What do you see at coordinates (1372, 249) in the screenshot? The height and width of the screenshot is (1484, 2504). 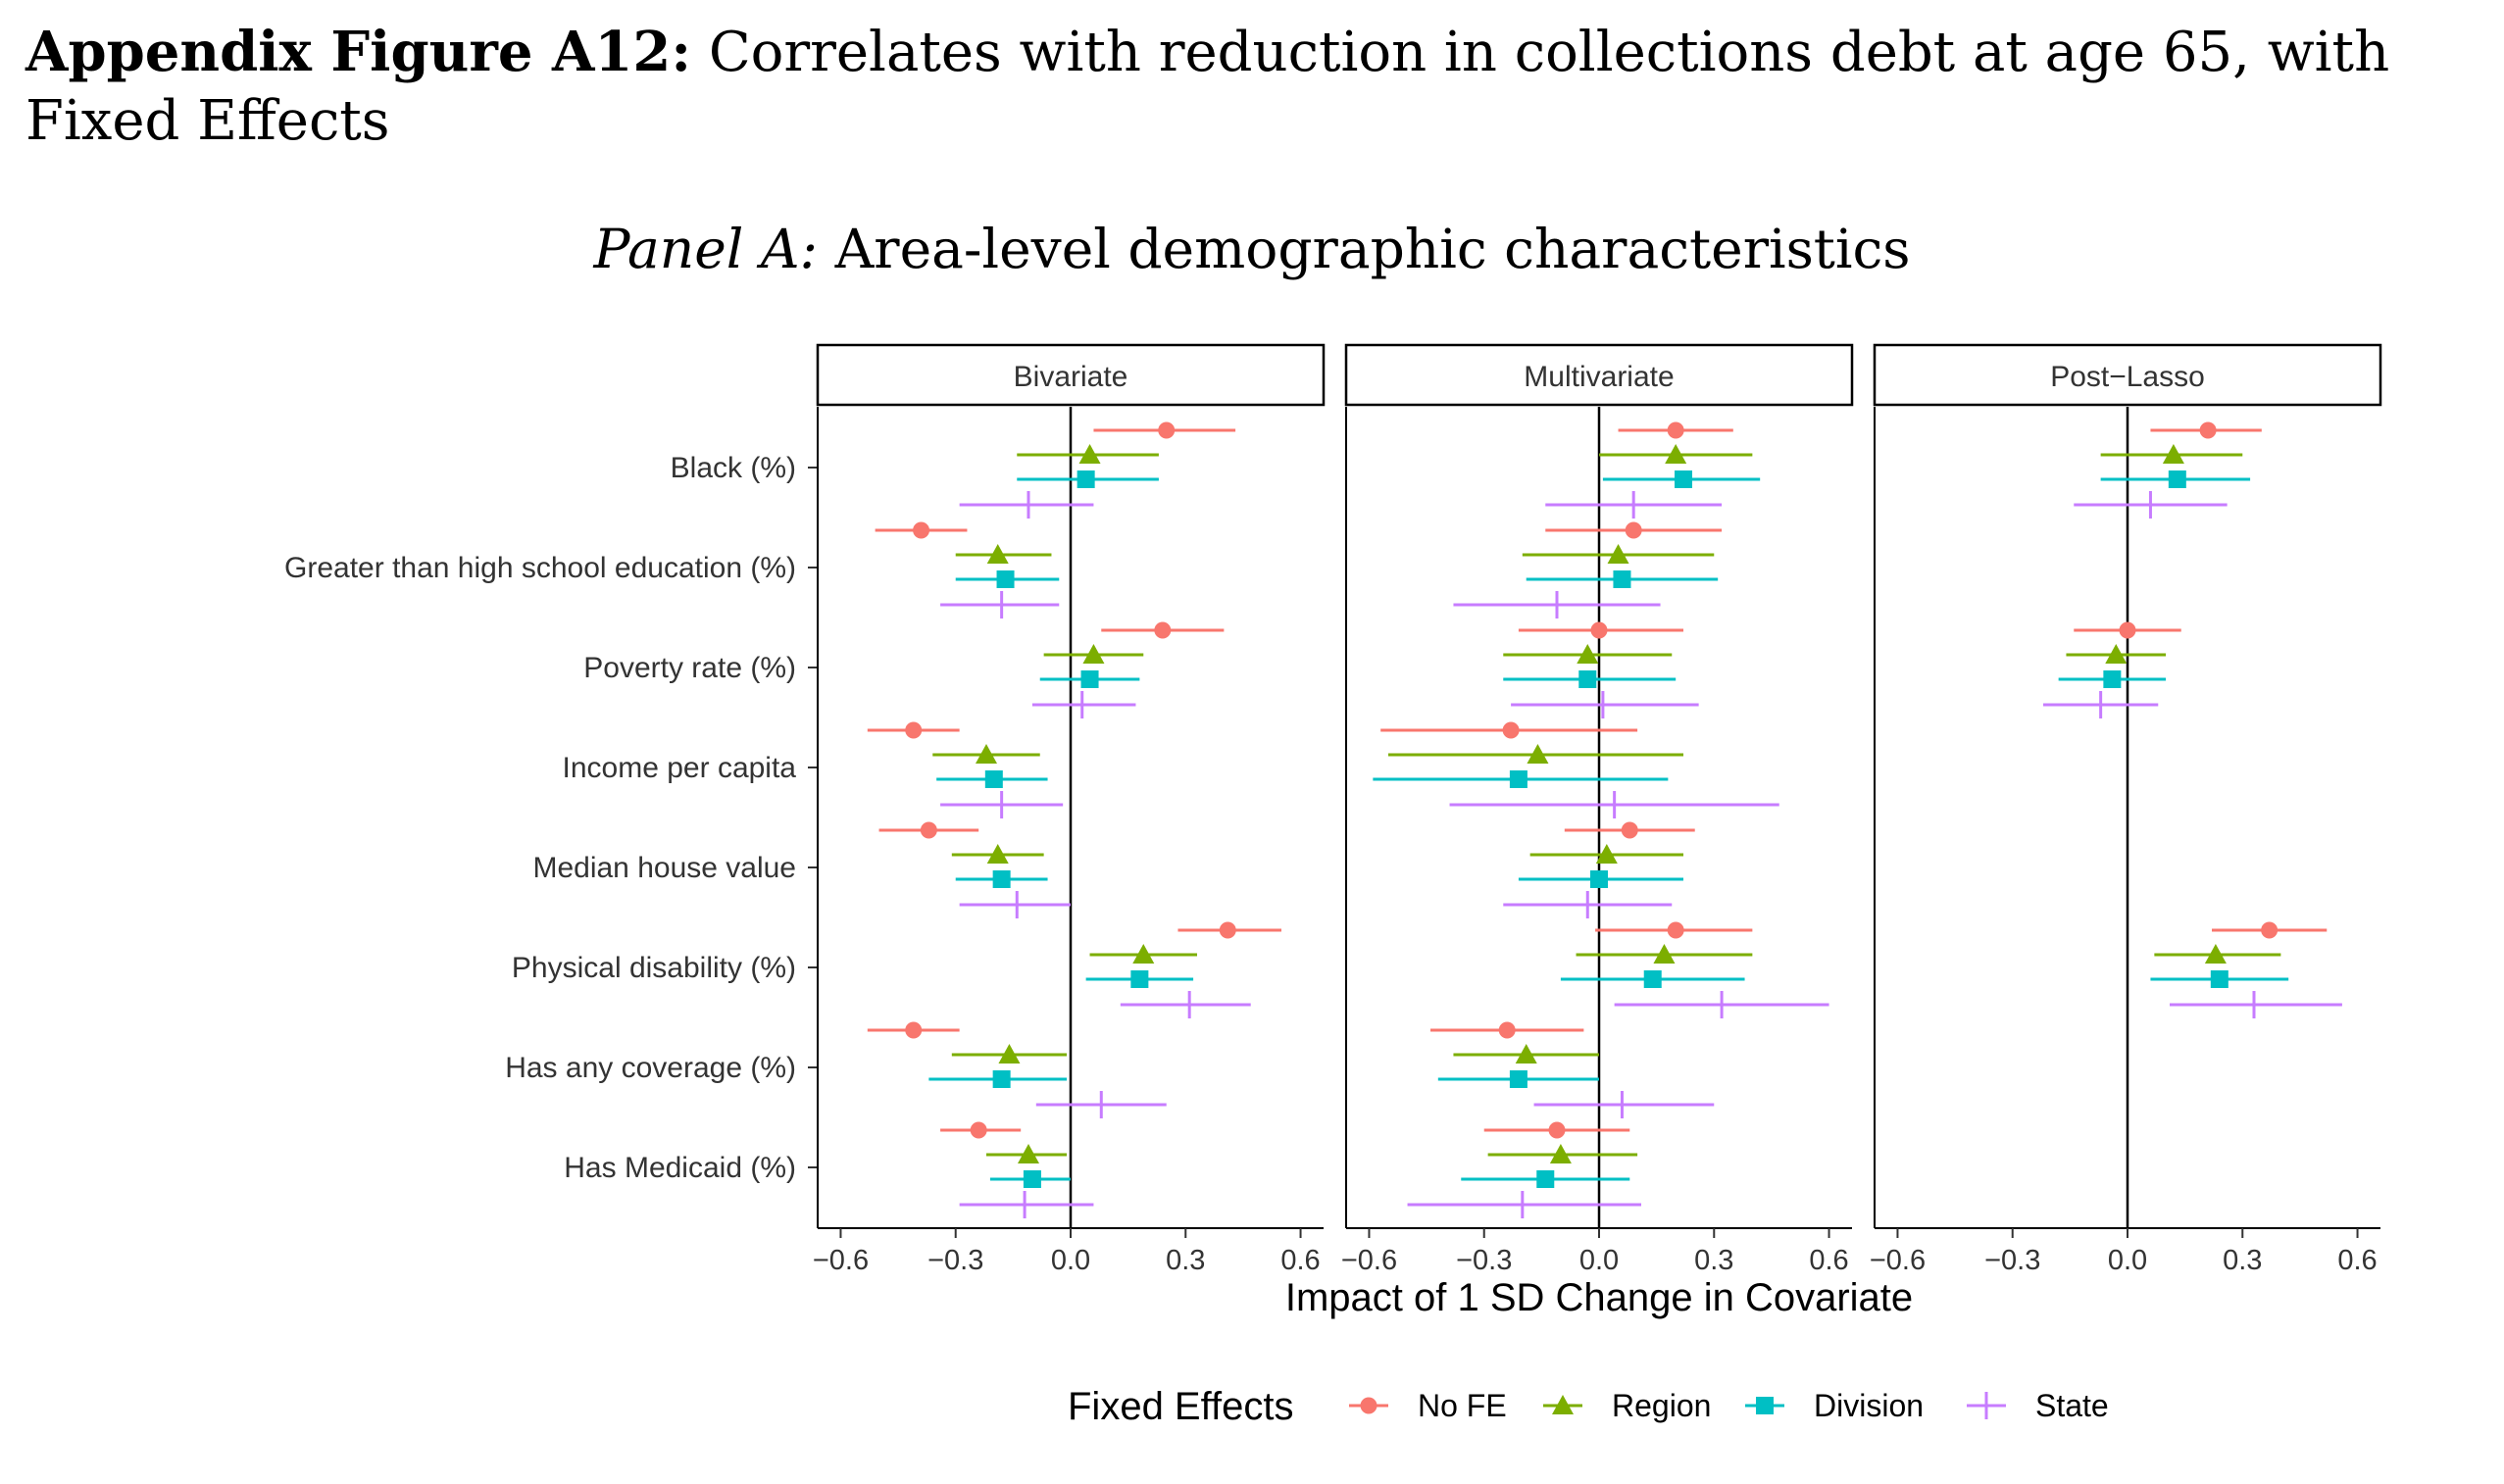 I see `panel-title-text: Area-level demographic characteristics` at bounding box center [1372, 249].